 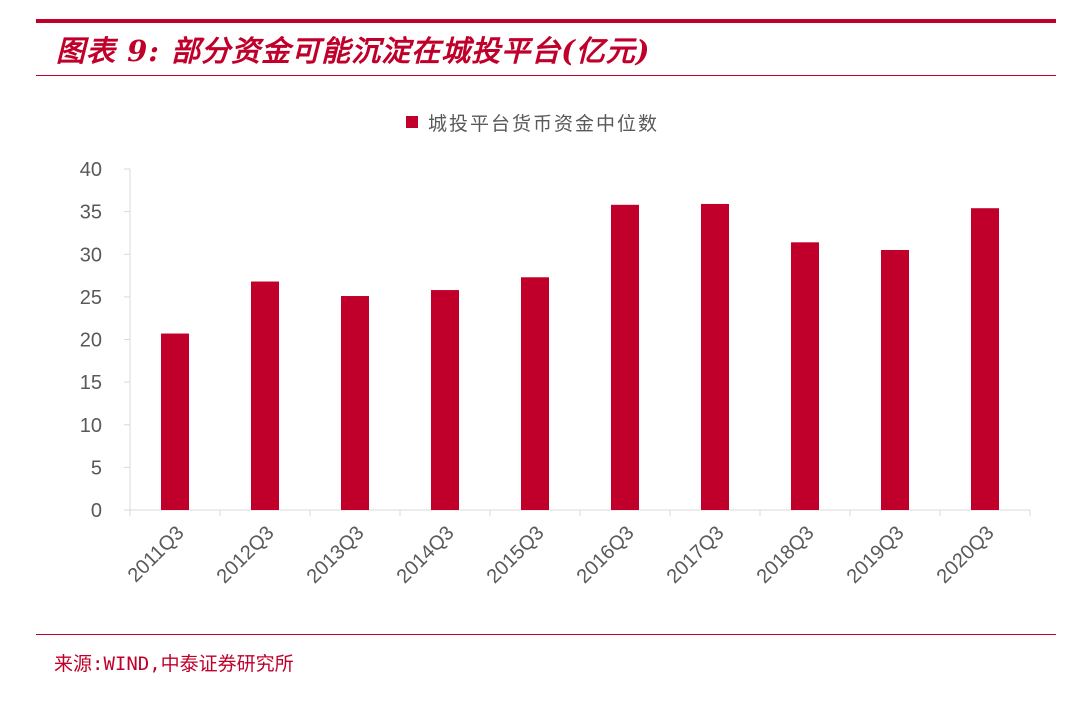 I want to click on x-tick-label: 2018Q3, so click(x=786, y=555).